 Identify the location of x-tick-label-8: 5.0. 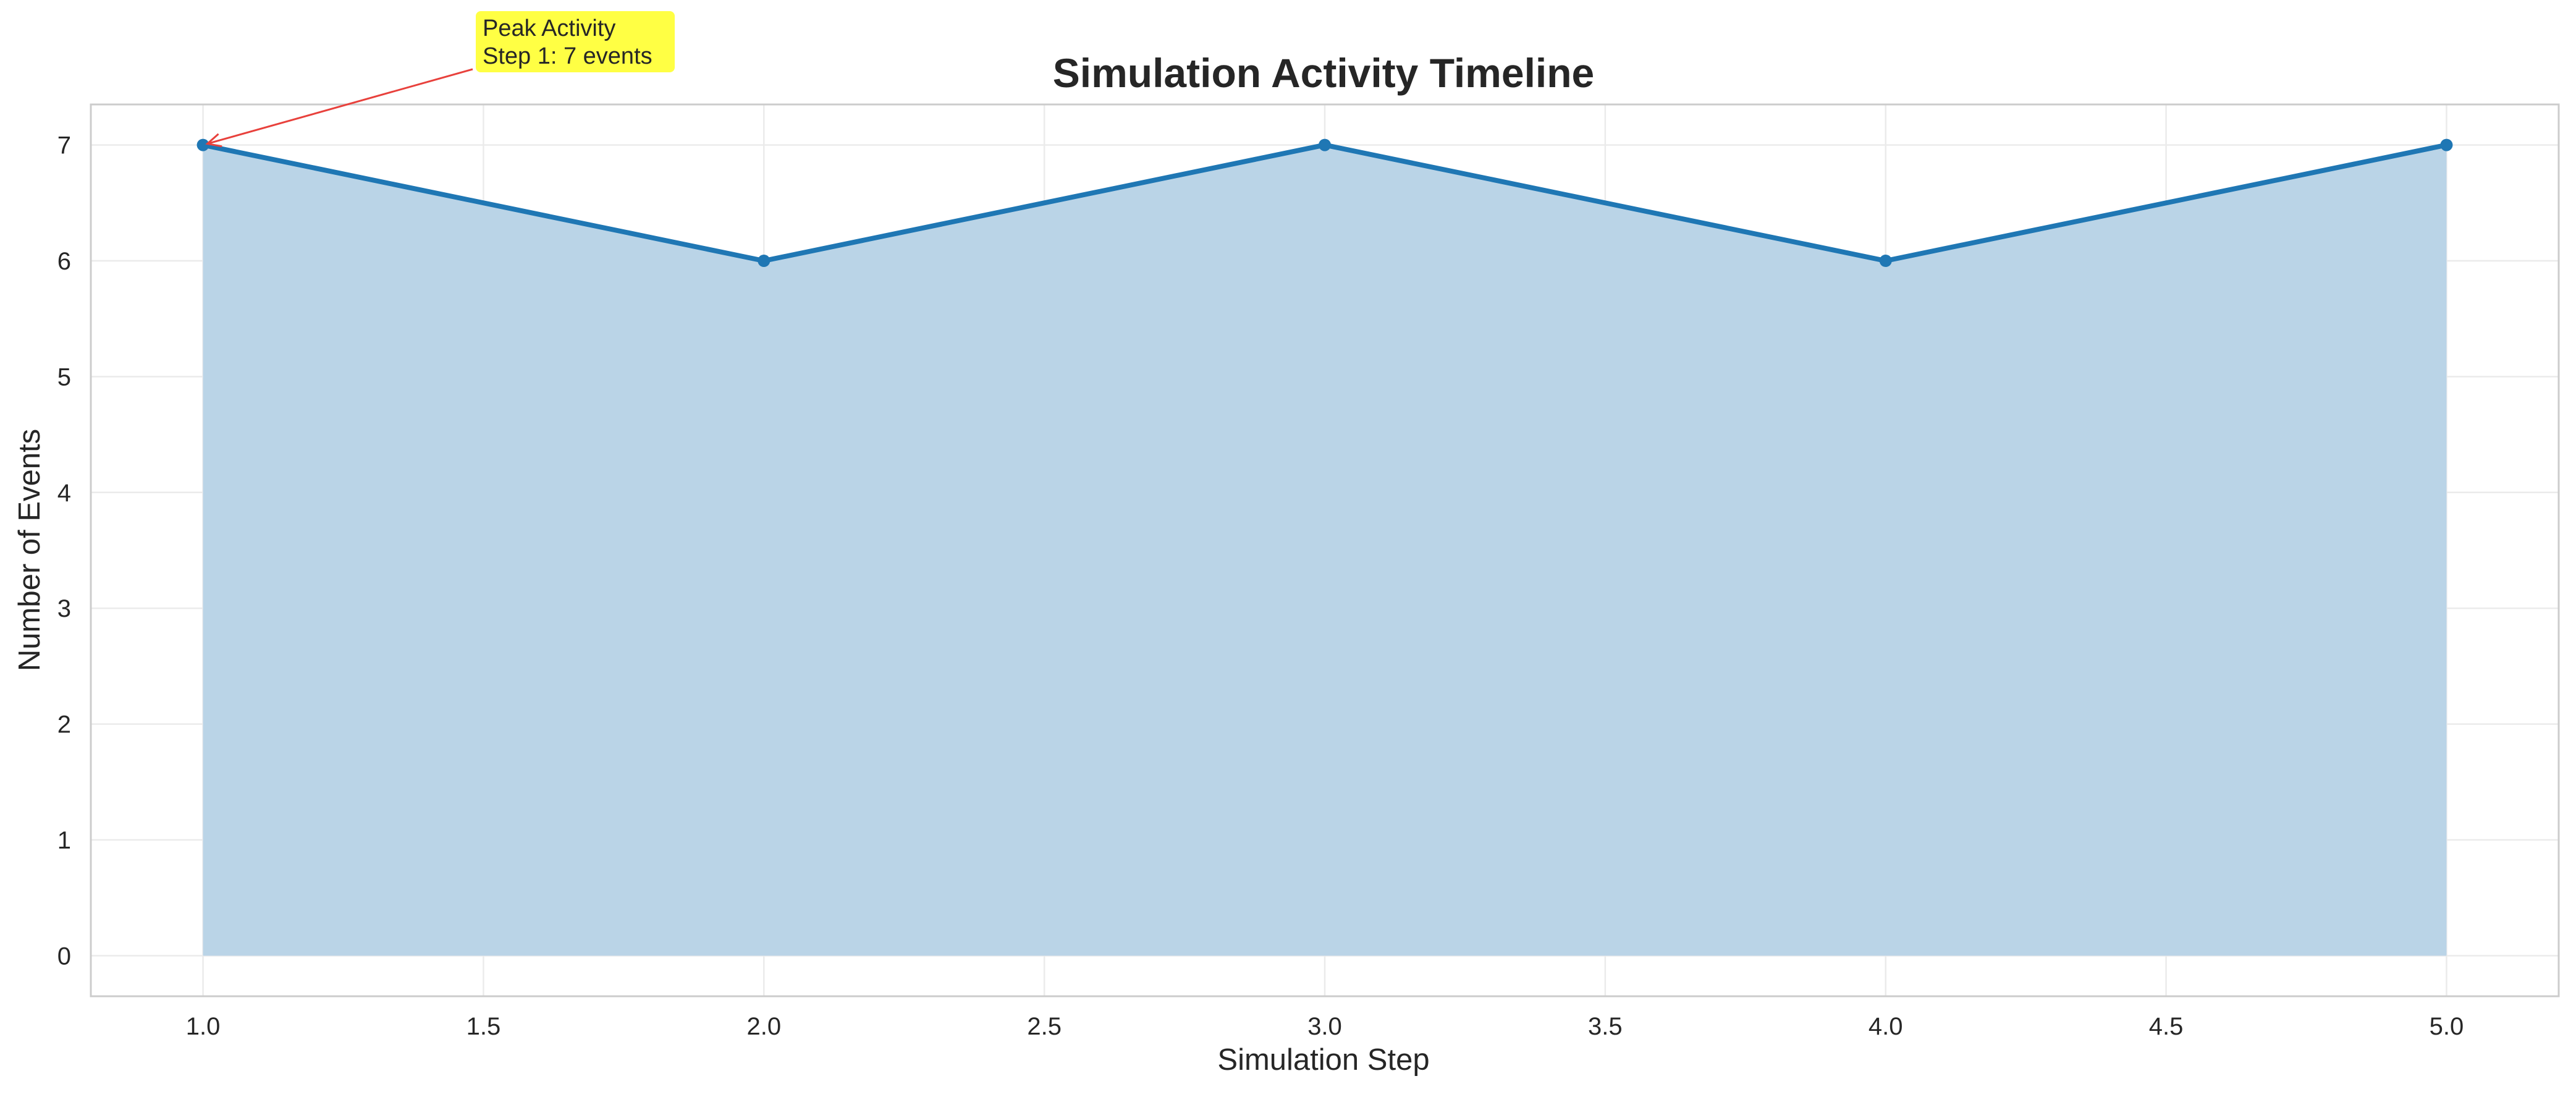
(2447, 1026).